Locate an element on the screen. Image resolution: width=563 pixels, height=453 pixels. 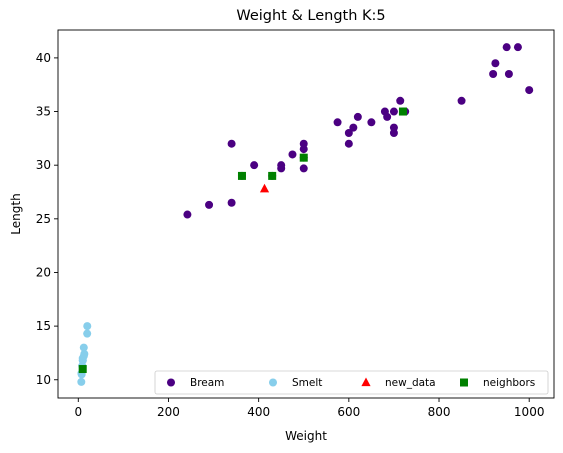
legend-label-new-data: new_data is located at coordinates (410, 383).